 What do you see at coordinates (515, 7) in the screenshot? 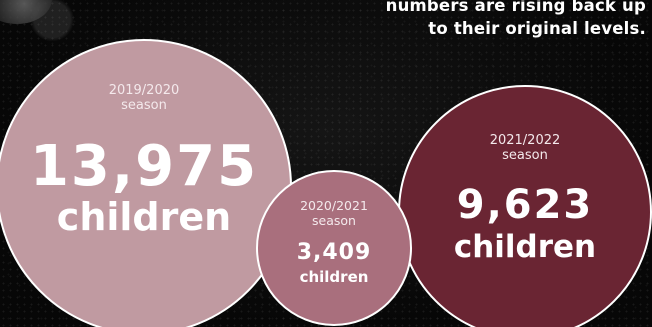
I see `headline-line-1: numbers are rising back up` at bounding box center [515, 7].